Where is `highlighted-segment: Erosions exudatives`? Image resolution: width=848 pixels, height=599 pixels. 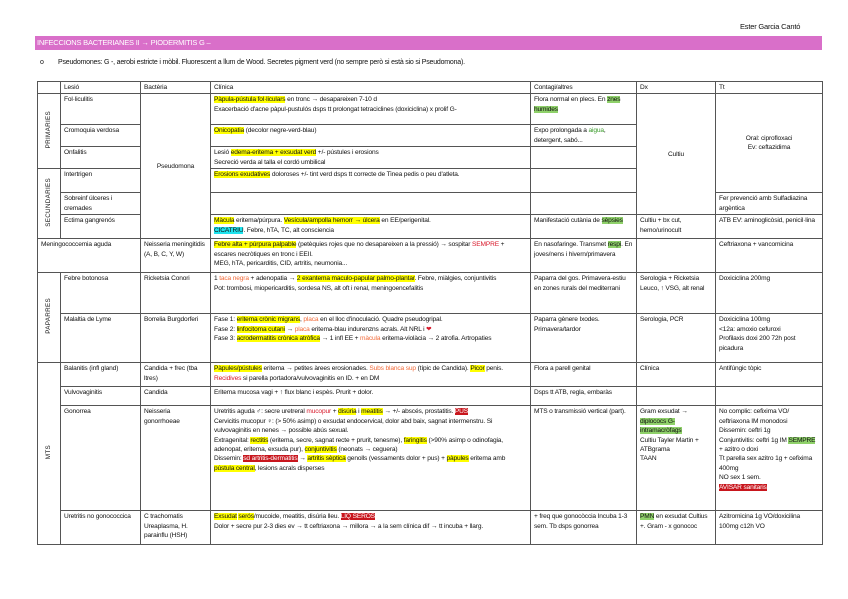 highlighted-segment: Erosions exudatives is located at coordinates (242, 175).